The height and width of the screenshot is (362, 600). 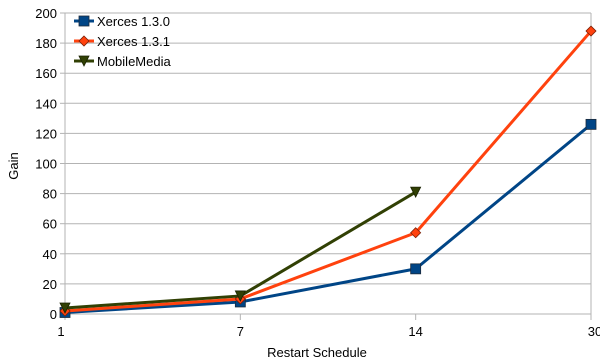 What do you see at coordinates (60, 331) in the screenshot?
I see `x-tick-label: 1` at bounding box center [60, 331].